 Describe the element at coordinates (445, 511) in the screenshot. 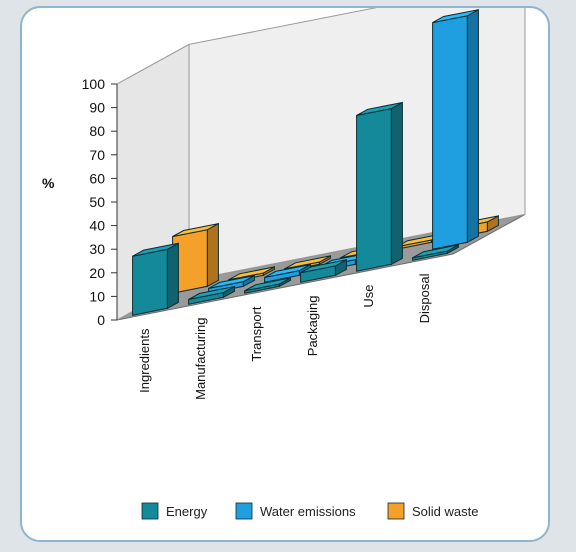

I see `legend-label: Solid waste` at that location.